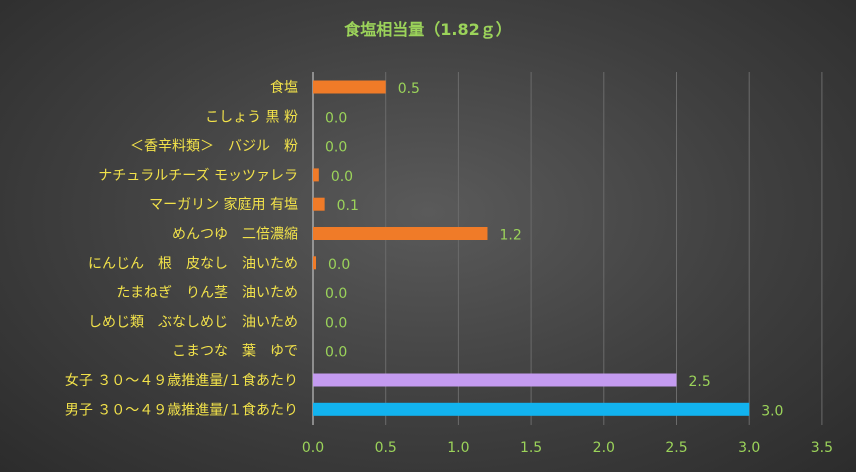  Describe the element at coordinates (510, 236) in the screenshot. I see `data-label: 1.2` at that location.